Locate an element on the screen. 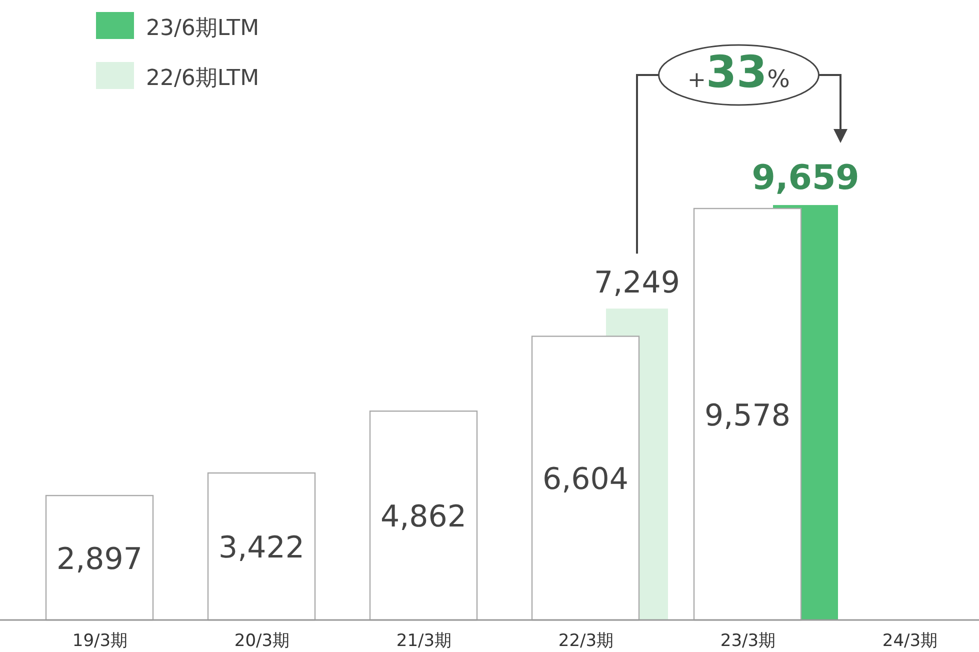  data-label: 7,249 is located at coordinates (637, 283).